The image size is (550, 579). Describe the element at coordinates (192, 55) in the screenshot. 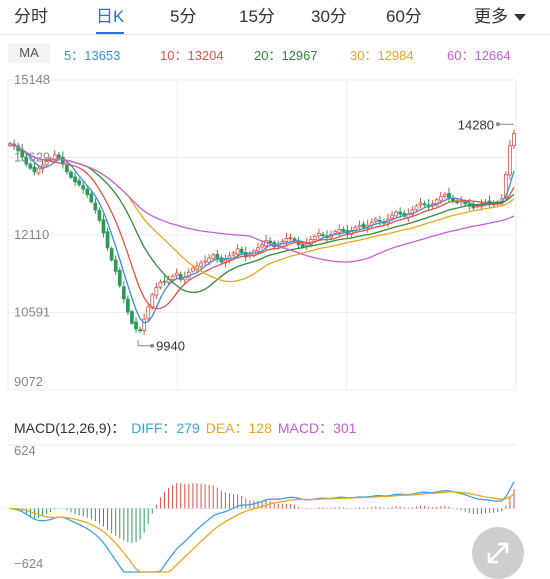

I see `ma10-value: 10：13204` at that location.